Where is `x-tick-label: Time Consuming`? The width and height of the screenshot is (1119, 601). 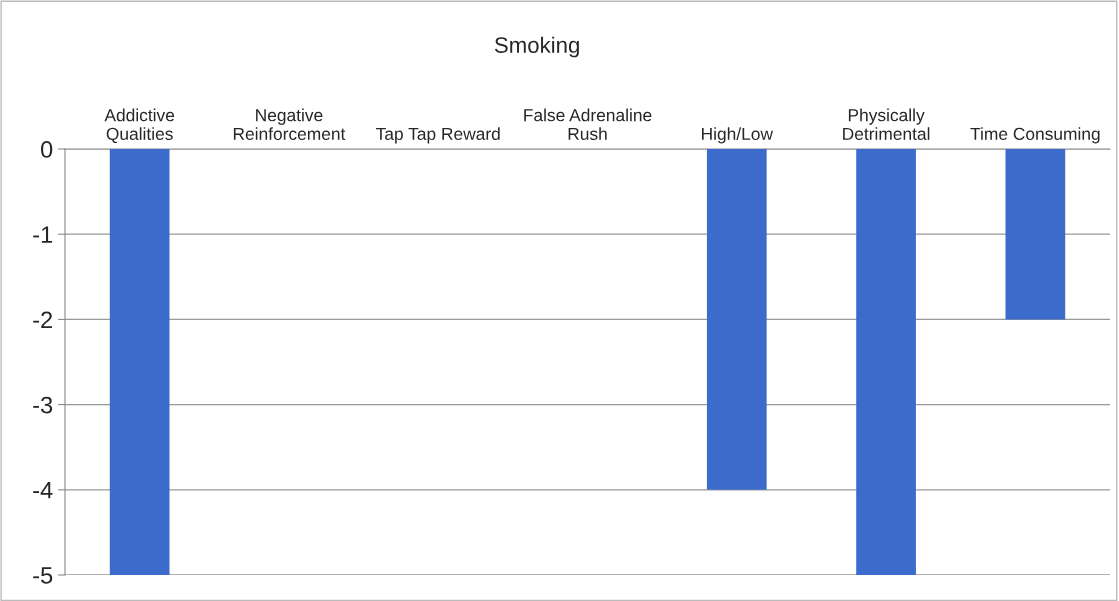
x-tick-label: Time Consuming is located at coordinates (1035, 135).